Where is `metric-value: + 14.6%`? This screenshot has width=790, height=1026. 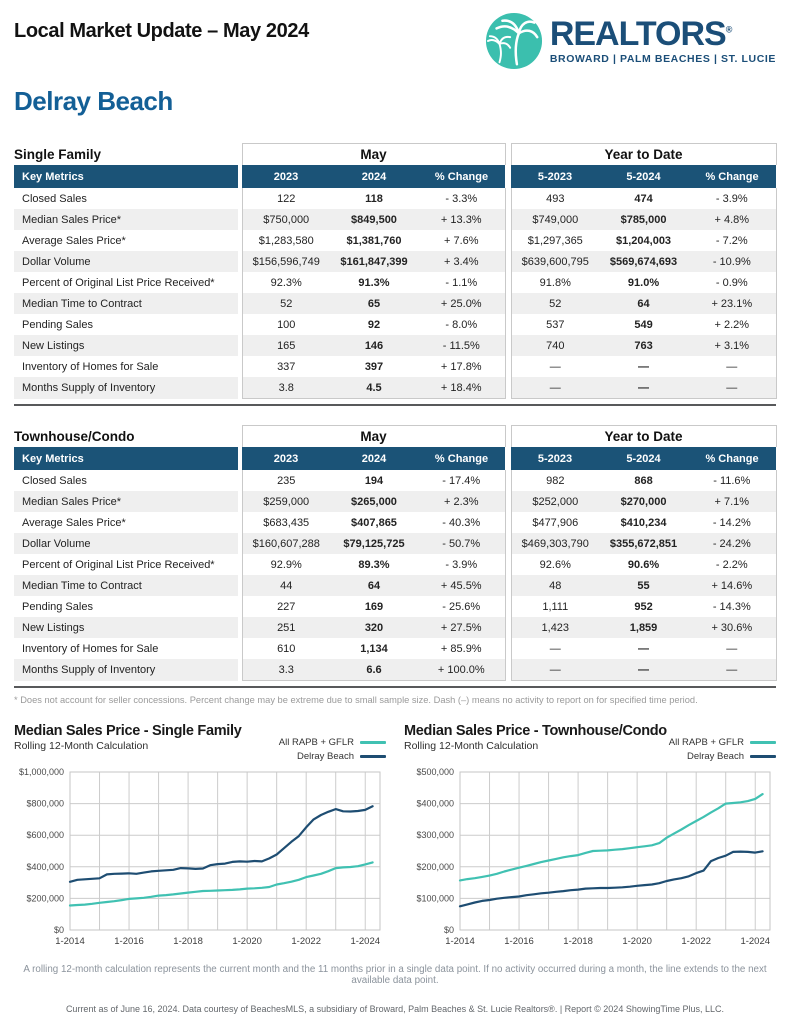 metric-value: + 14.6% is located at coordinates (732, 585).